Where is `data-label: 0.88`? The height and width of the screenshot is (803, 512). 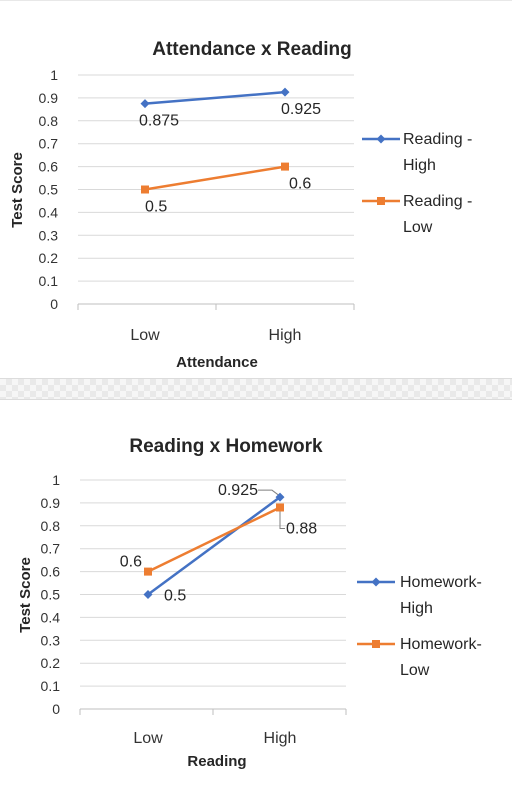 data-label: 0.88 is located at coordinates (301, 528).